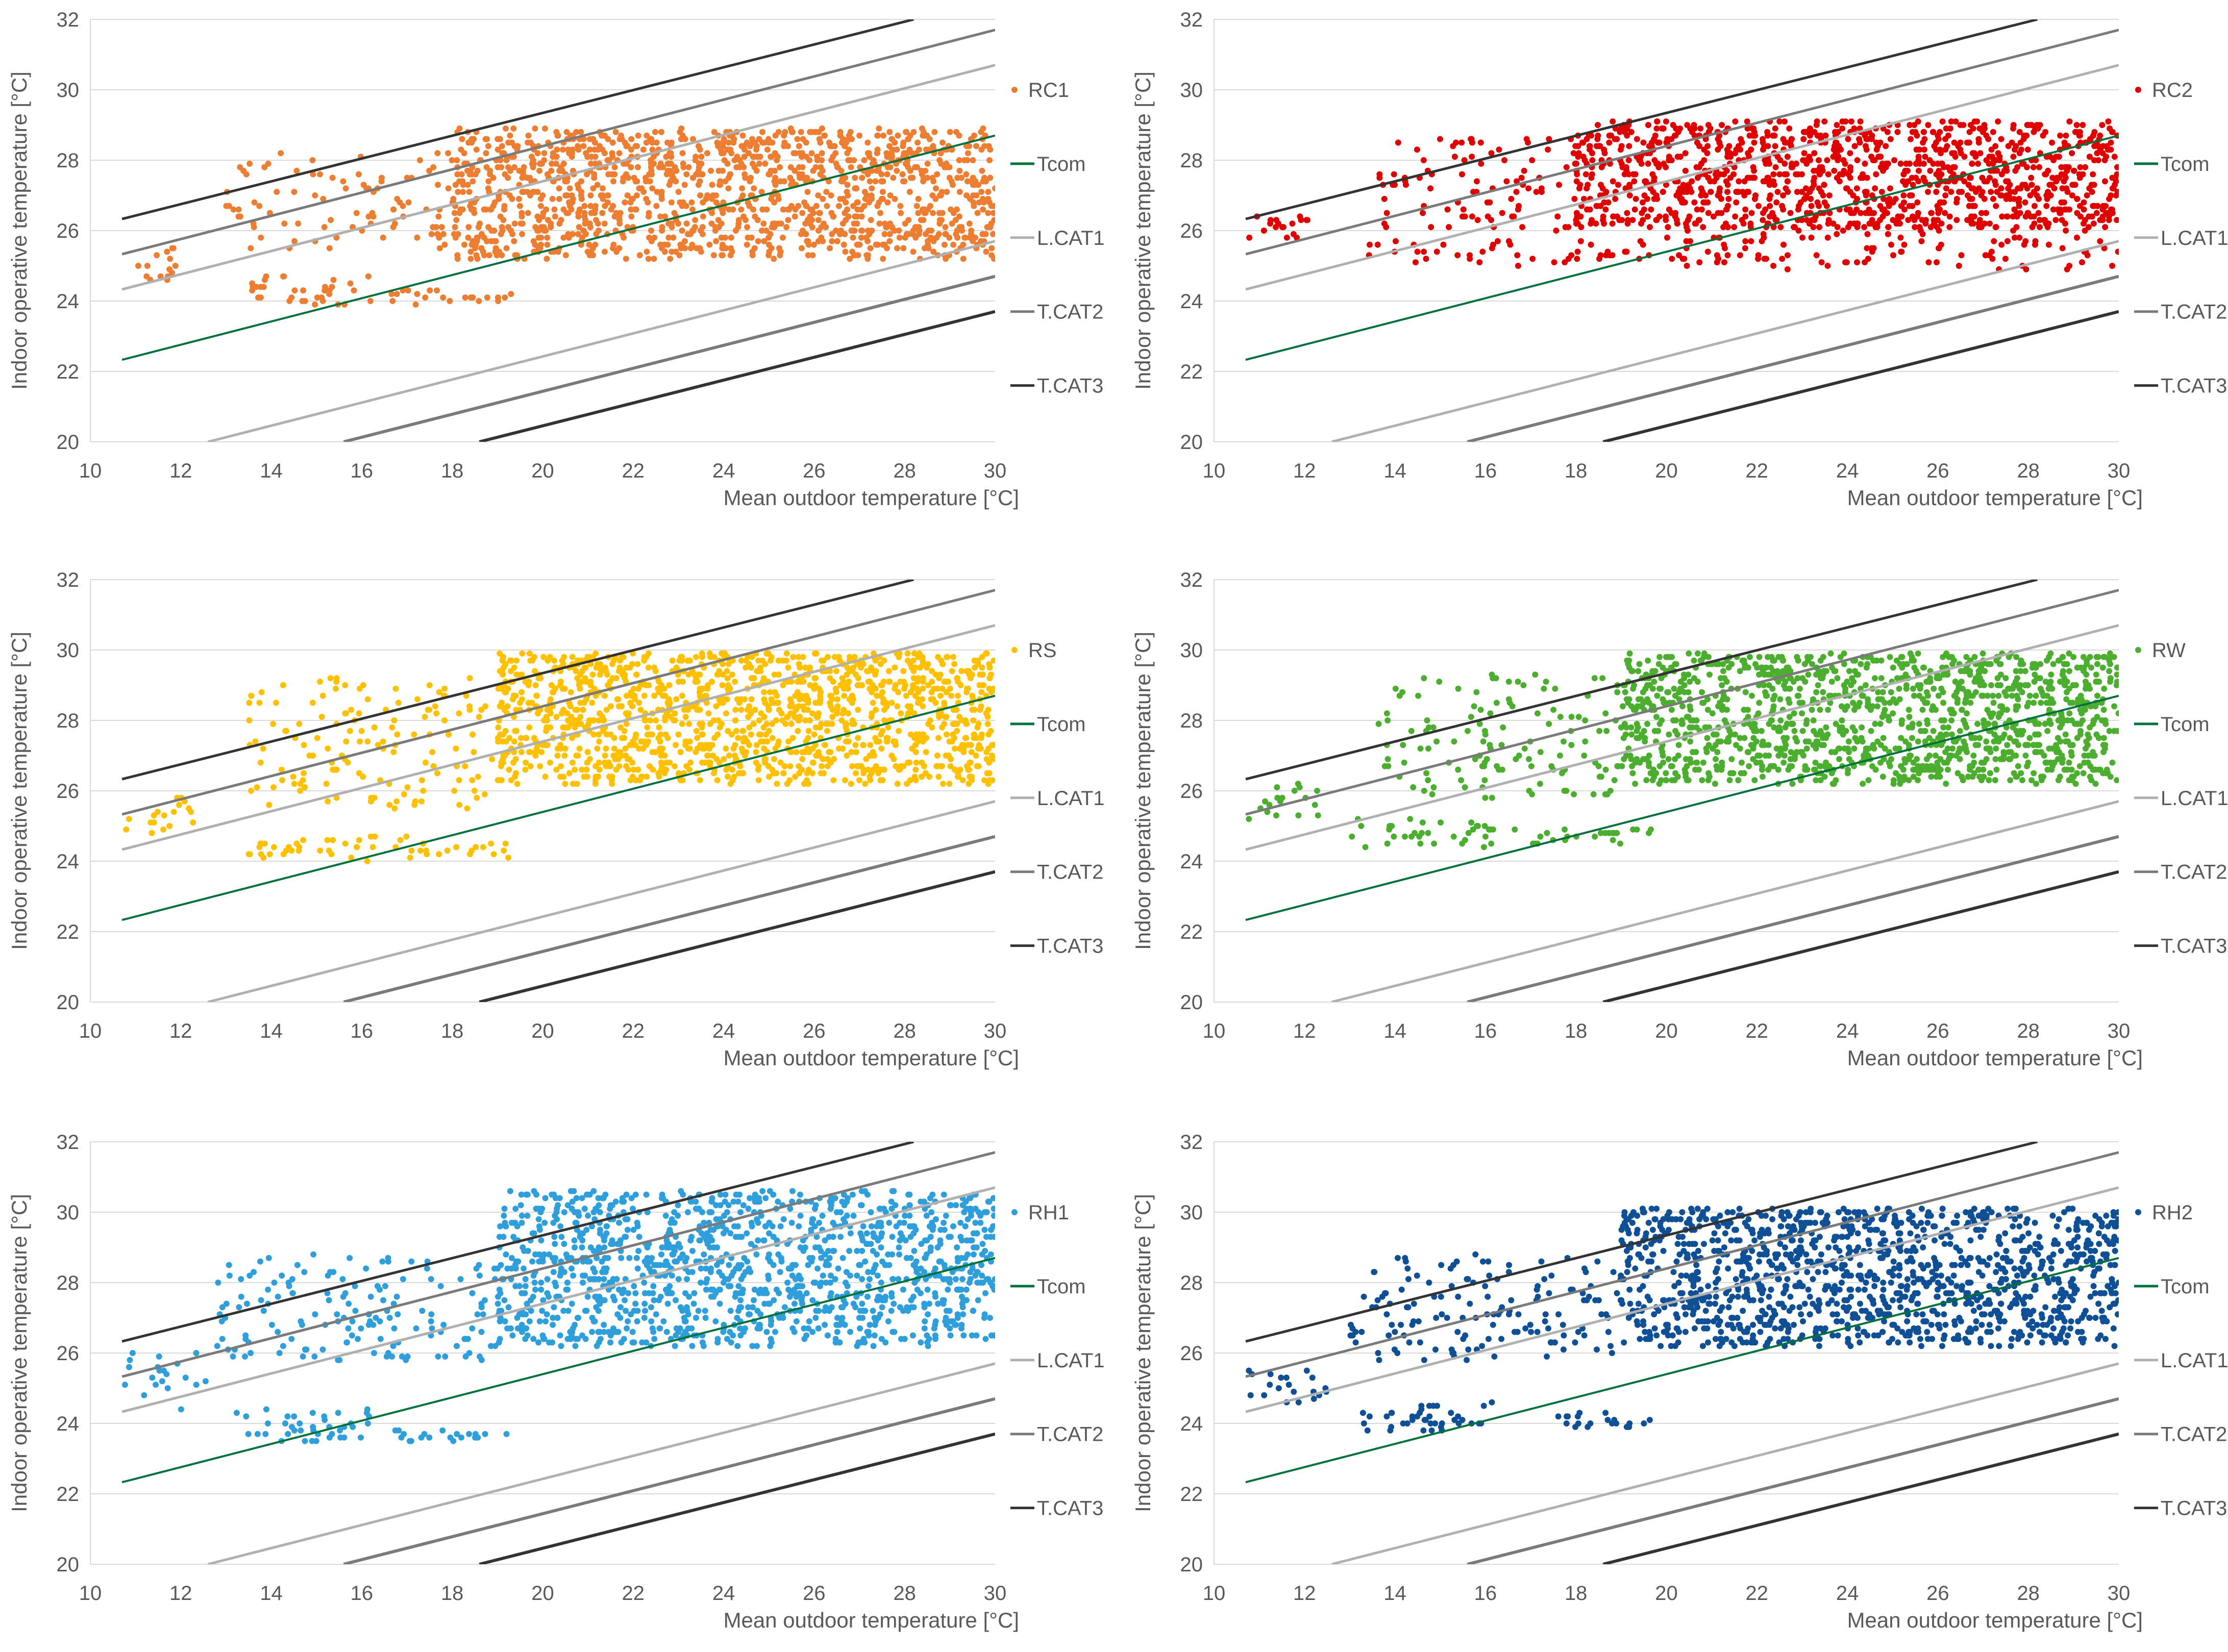 The width and height of the screenshot is (2228, 1652). What do you see at coordinates (1860, 376) in the screenshot?
I see `line-t-cat3` at bounding box center [1860, 376].